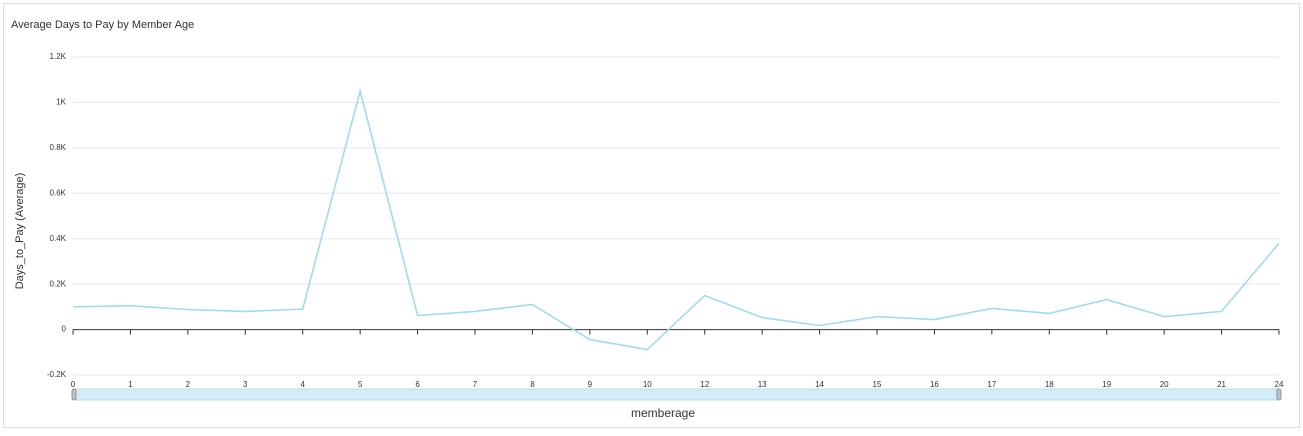 The image size is (1303, 436). Describe the element at coordinates (58, 238) in the screenshot. I see `y-tick-label: 0.4K` at that location.